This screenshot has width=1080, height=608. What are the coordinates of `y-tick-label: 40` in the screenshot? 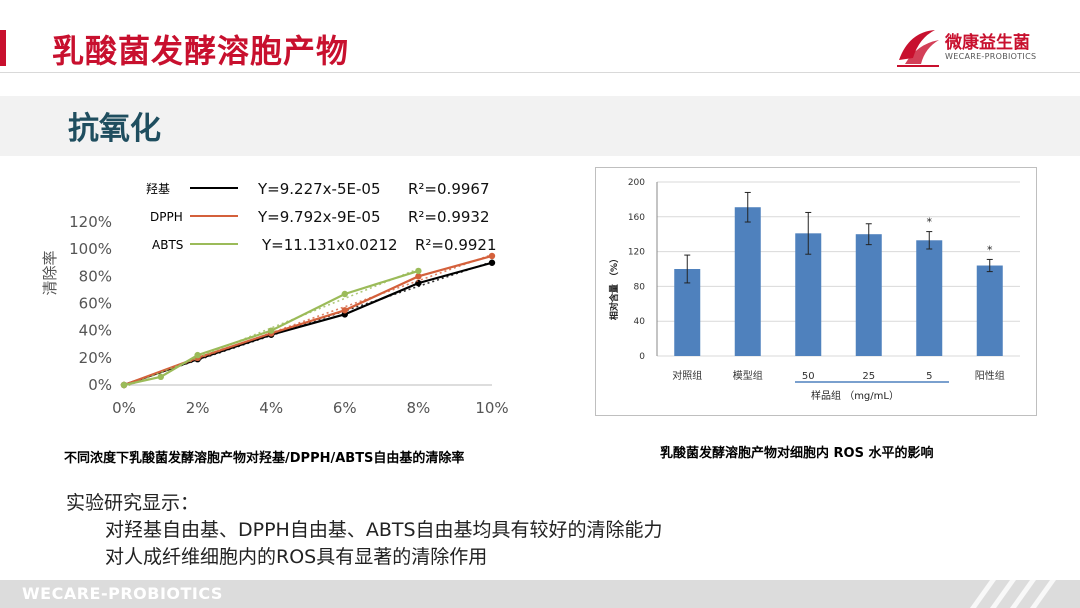 It's located at (640, 322).